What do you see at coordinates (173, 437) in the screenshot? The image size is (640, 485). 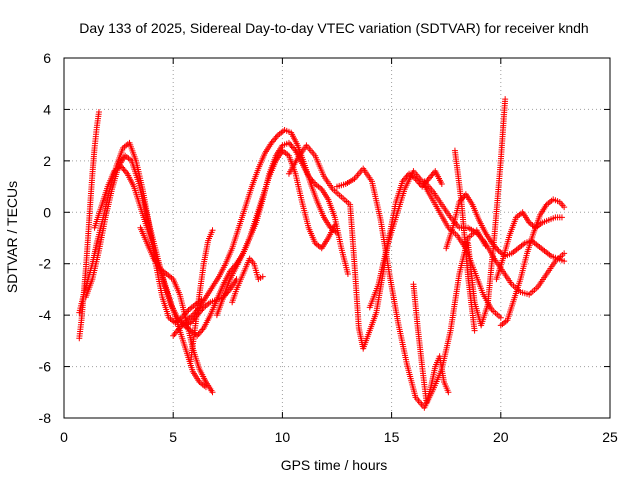 I see `x-tick-label: 5` at bounding box center [173, 437].